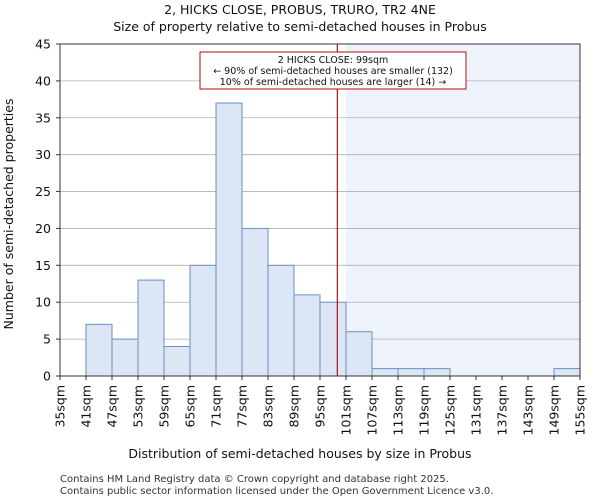 This screenshot has height=500, width=600. Describe the element at coordinates (43, 44) in the screenshot. I see `y-tick-label-45: 45` at that location.